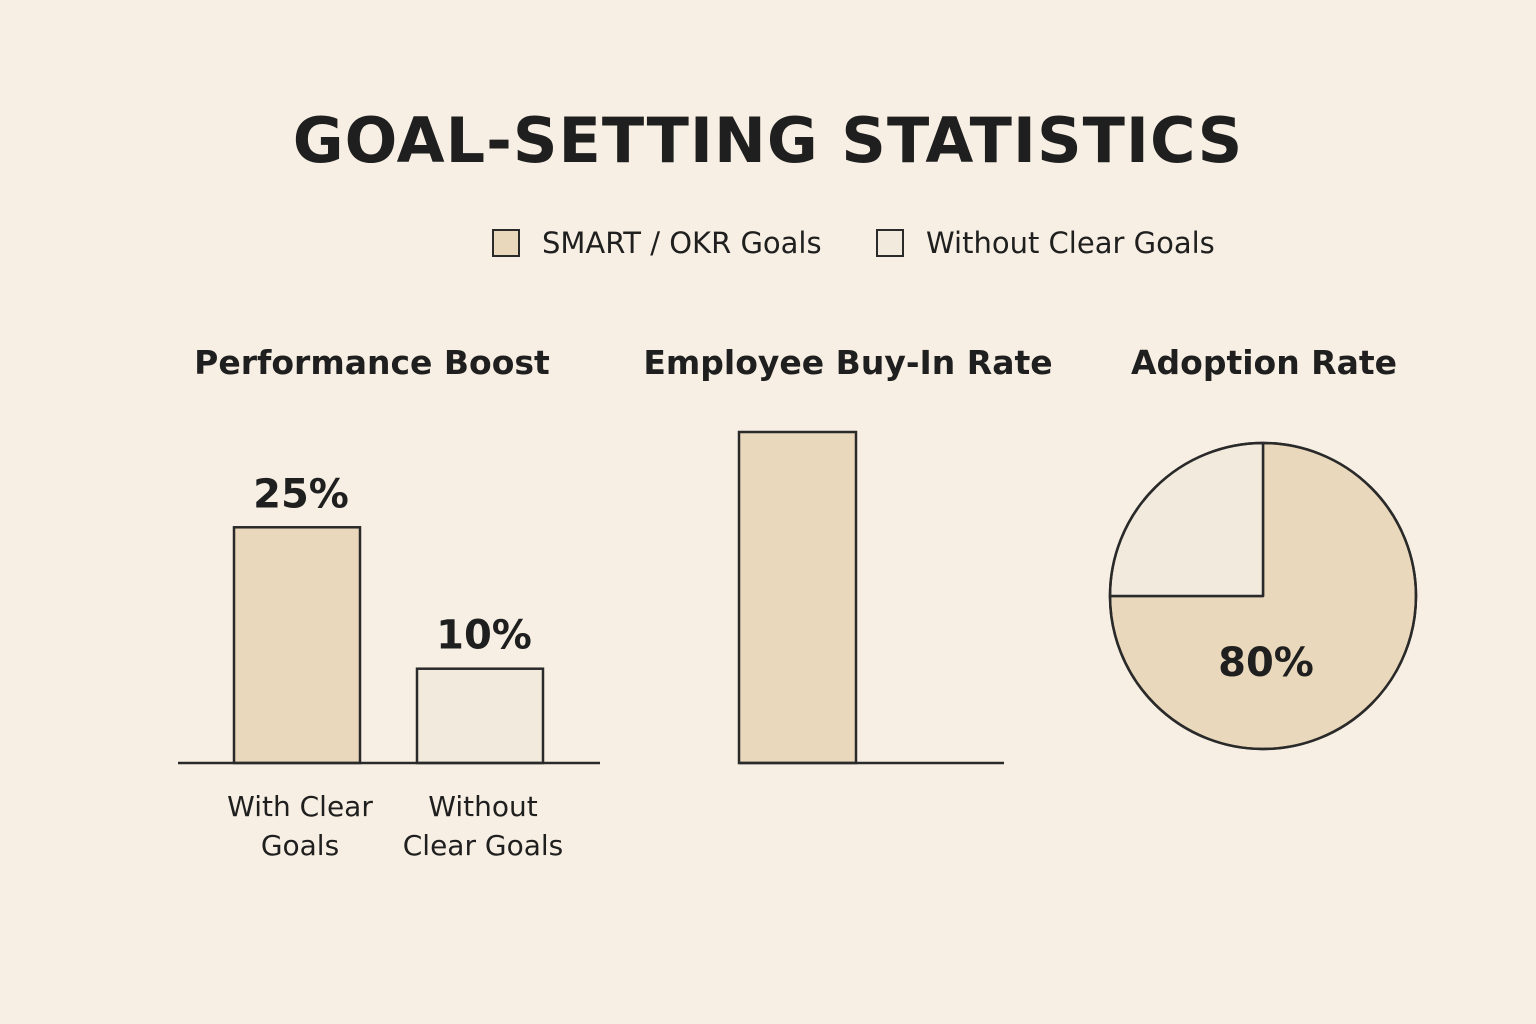 The height and width of the screenshot is (1024, 1536). What do you see at coordinates (848, 362) in the screenshot?
I see `chart-title-employee-buy-in: Employee Buy-In Rate` at bounding box center [848, 362].